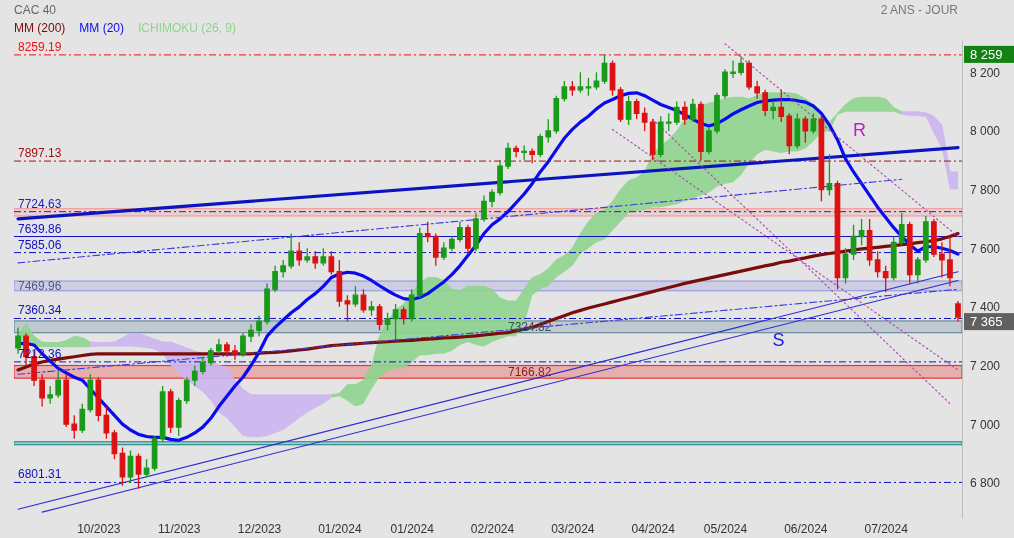 This screenshot has height=538, width=1014. Describe the element at coordinates (573, 528) in the screenshot. I see `x-tick-label: 03/2024` at that location.